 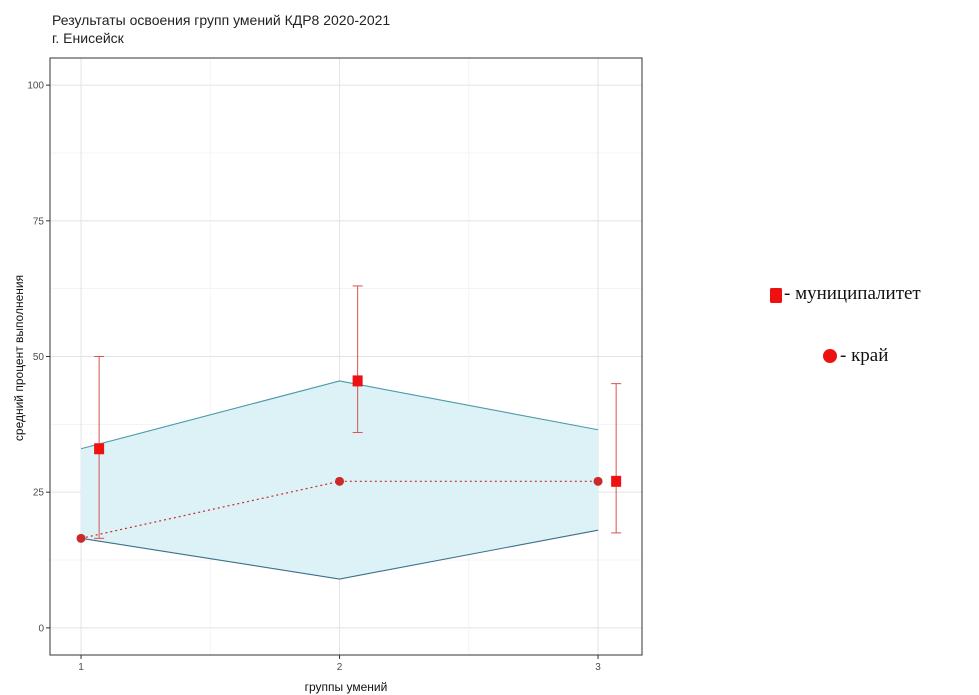 I want to click on y-tick-label: 25, so click(x=39, y=493).